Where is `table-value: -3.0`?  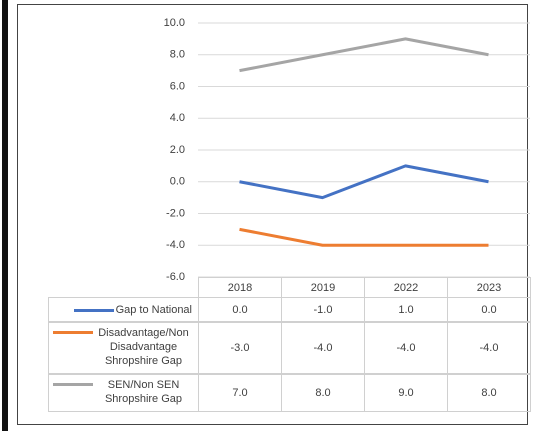 table-value: -3.0 is located at coordinates (240, 348).